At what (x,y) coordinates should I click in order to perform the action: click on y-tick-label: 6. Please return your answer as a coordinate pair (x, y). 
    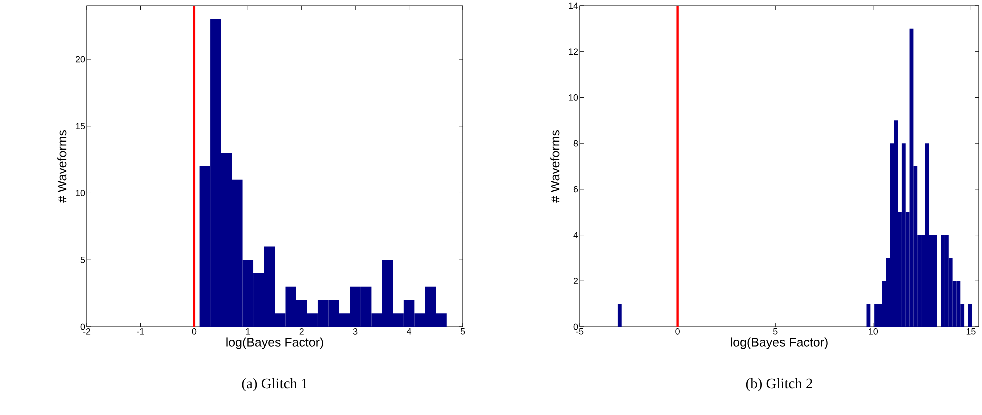
    Looking at the image, I should click on (576, 189).